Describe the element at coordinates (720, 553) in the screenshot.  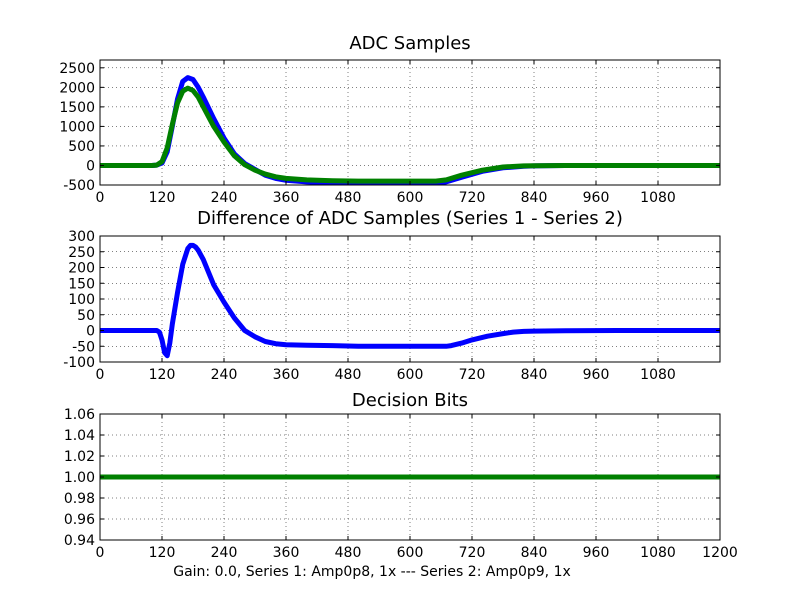
I see `x-tick-label: 1200` at that location.